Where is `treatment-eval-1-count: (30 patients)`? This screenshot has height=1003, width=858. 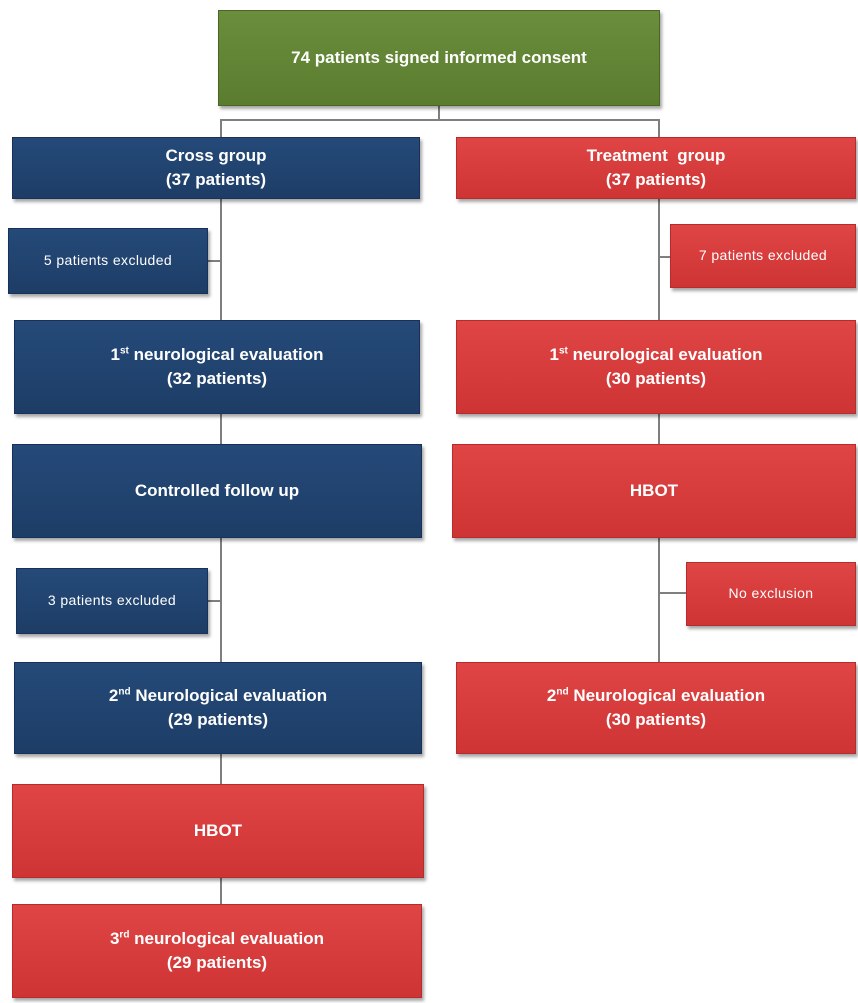
treatment-eval-1-count: (30 patients) is located at coordinates (656, 378).